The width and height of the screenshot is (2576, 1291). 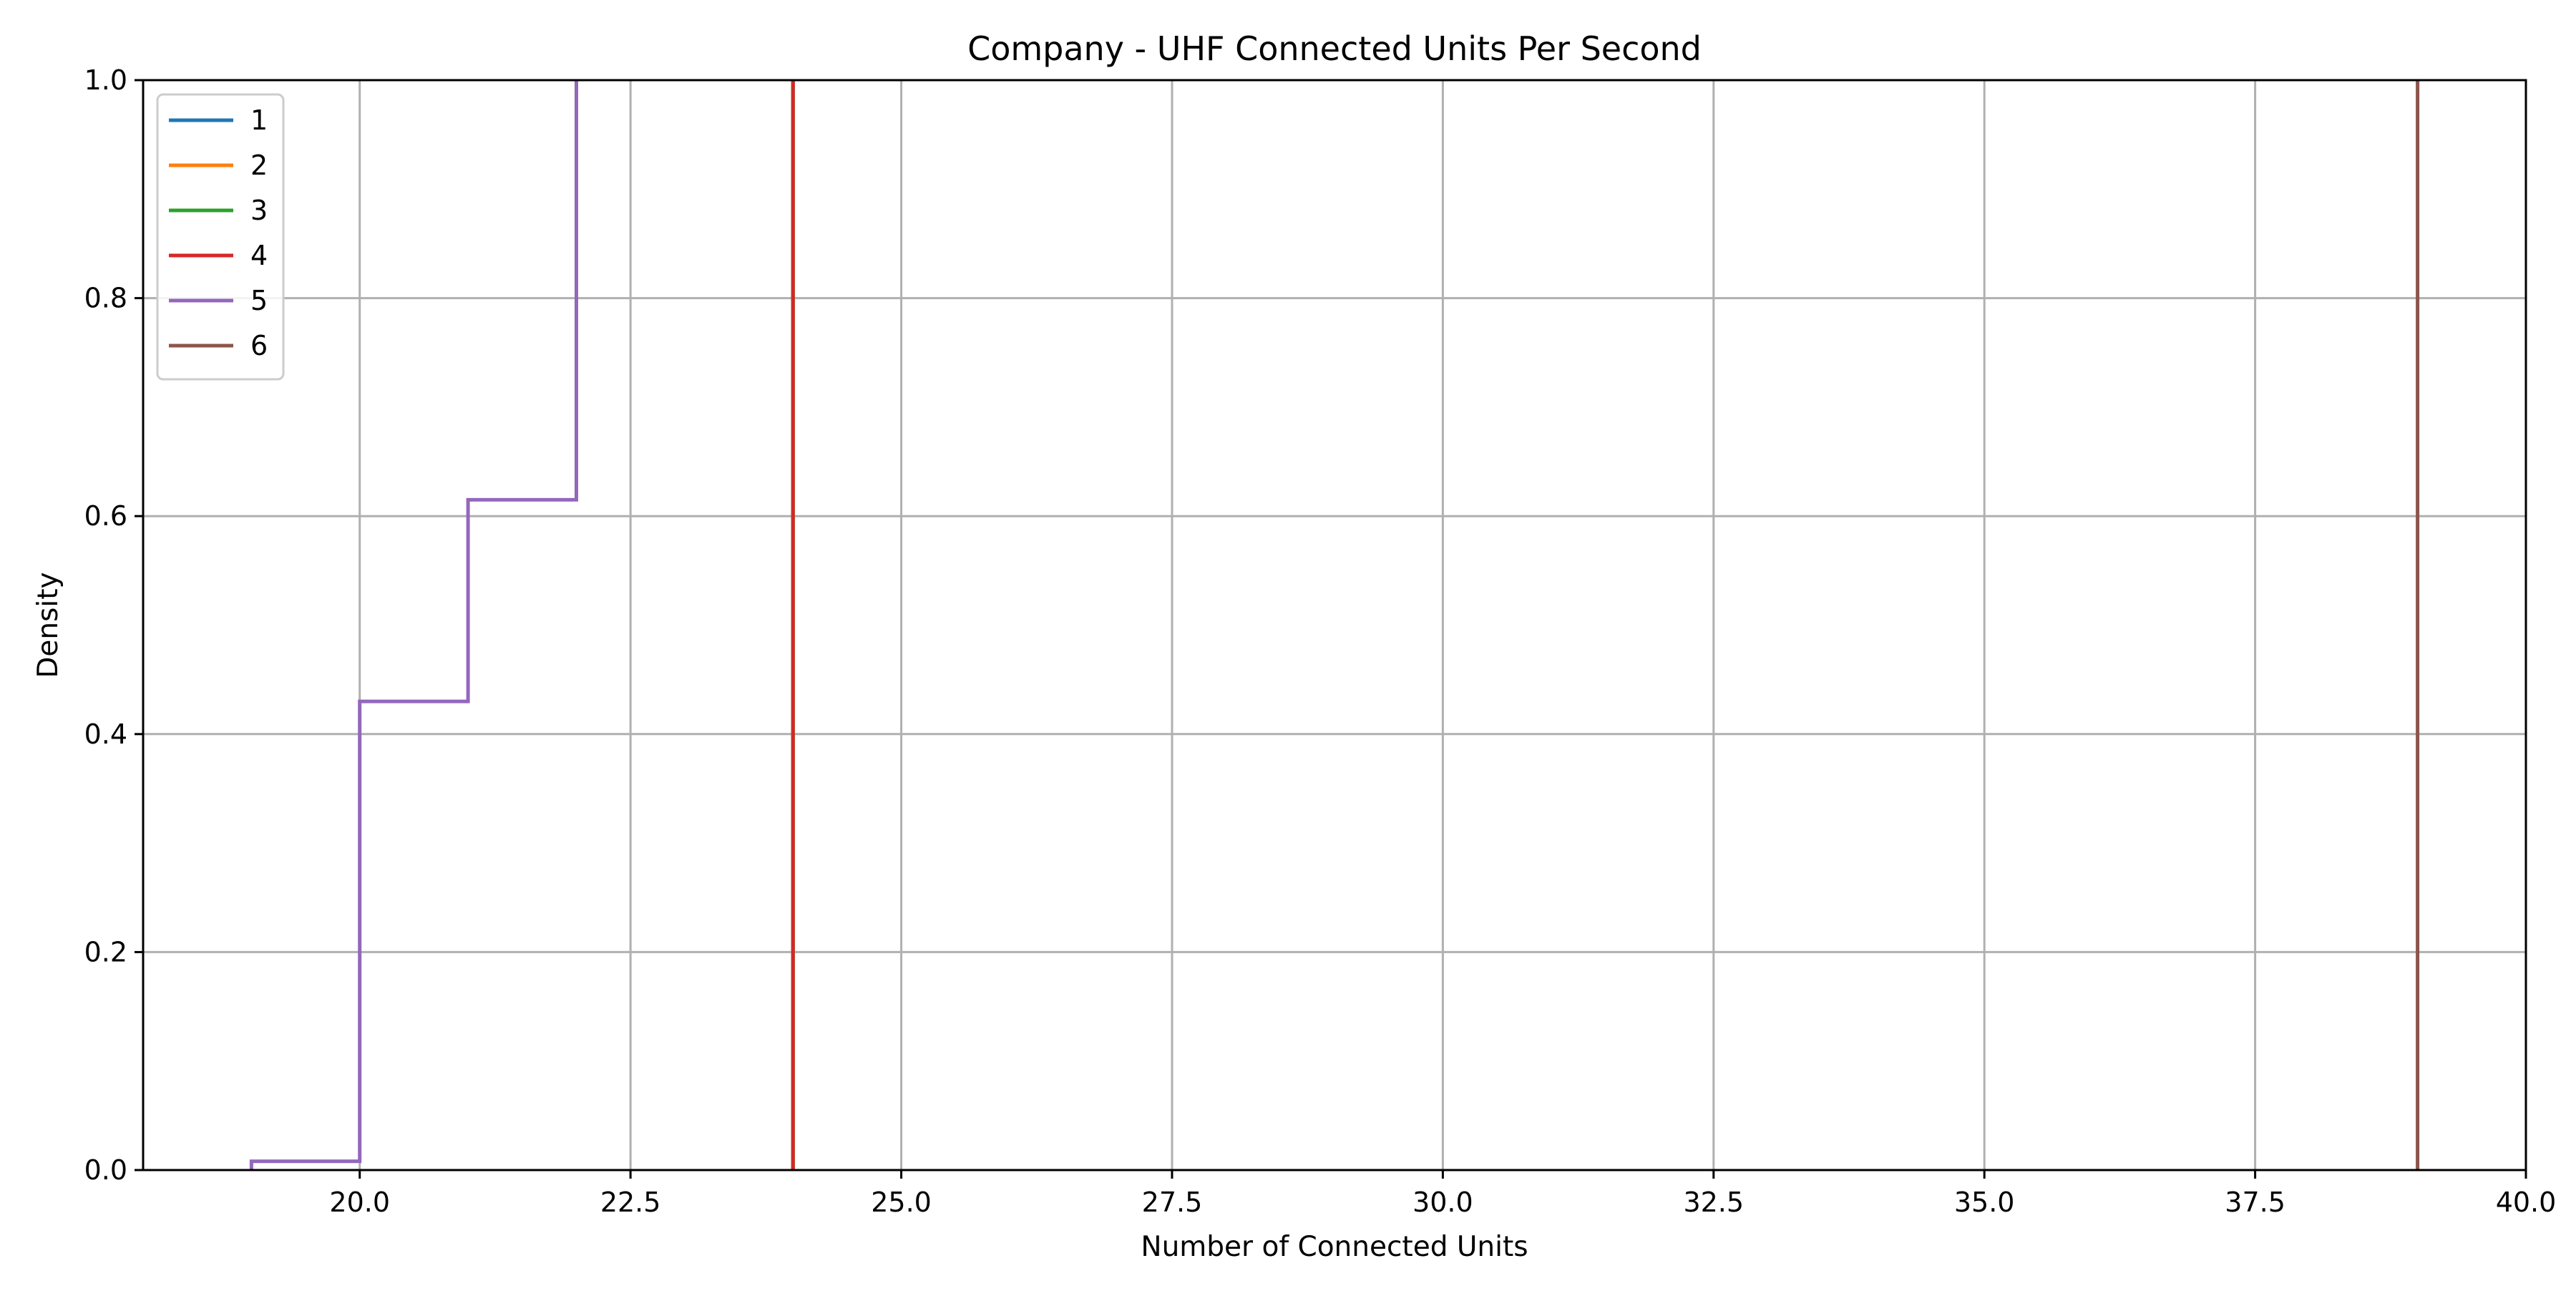 I want to click on y-tick-label: 0.2, so click(x=105, y=952).